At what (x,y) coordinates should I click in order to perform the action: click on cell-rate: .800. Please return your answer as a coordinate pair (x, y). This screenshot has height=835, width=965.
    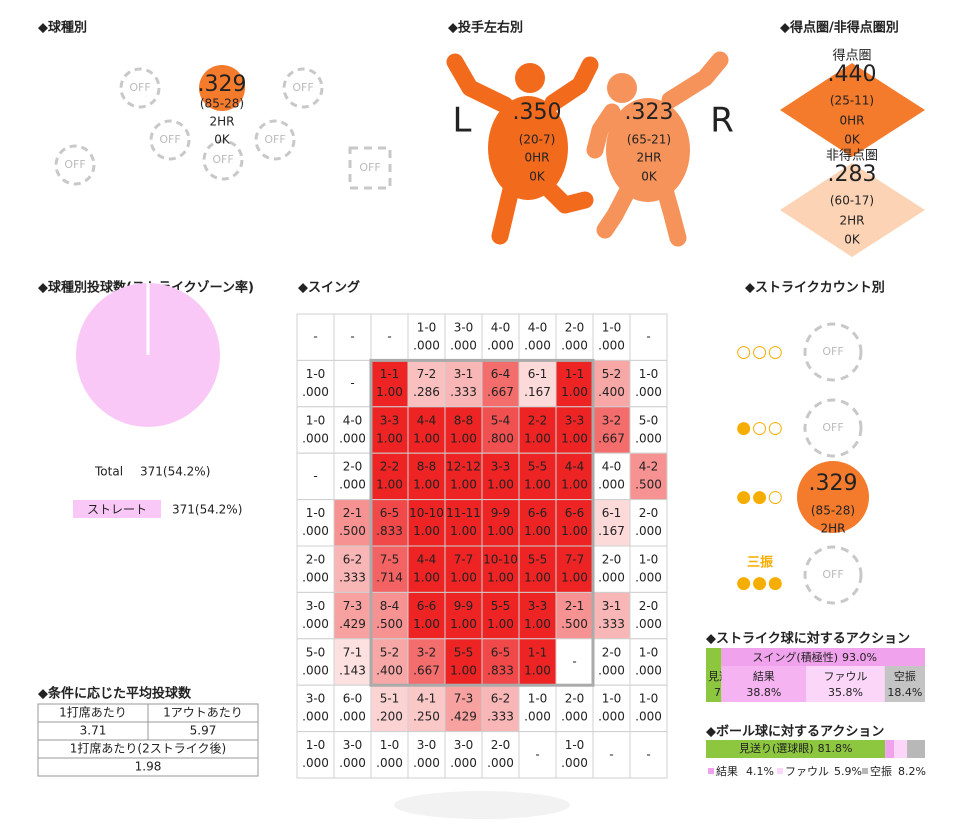
    Looking at the image, I should click on (500, 438).